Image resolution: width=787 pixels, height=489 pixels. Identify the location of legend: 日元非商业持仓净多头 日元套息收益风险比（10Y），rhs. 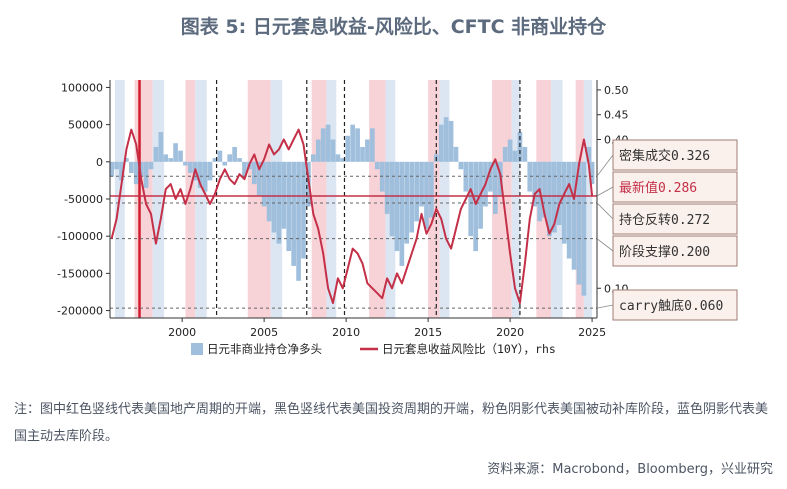
(373, 349).